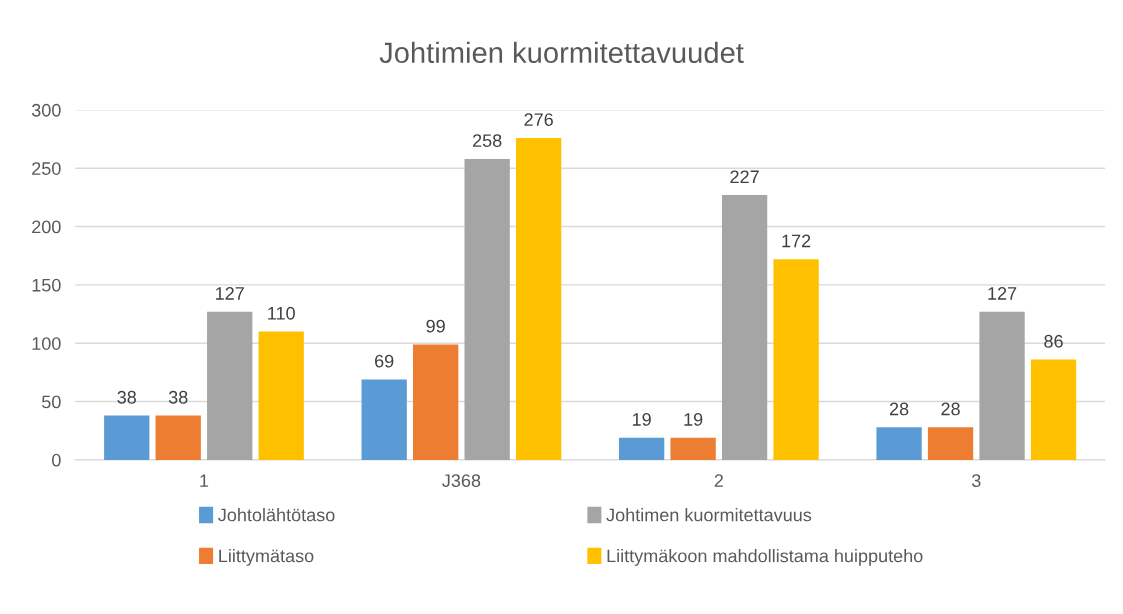 This screenshot has height=614, width=1123. What do you see at coordinates (56, 460) in the screenshot?
I see `y-tick-label: 0` at bounding box center [56, 460].